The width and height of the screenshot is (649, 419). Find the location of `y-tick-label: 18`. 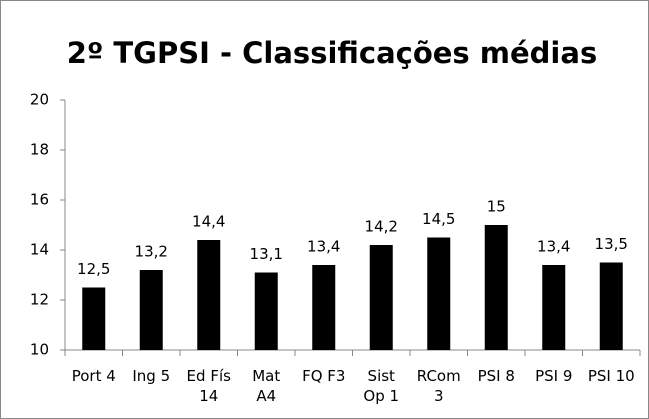

y-tick-label: 18 is located at coordinates (39, 150).